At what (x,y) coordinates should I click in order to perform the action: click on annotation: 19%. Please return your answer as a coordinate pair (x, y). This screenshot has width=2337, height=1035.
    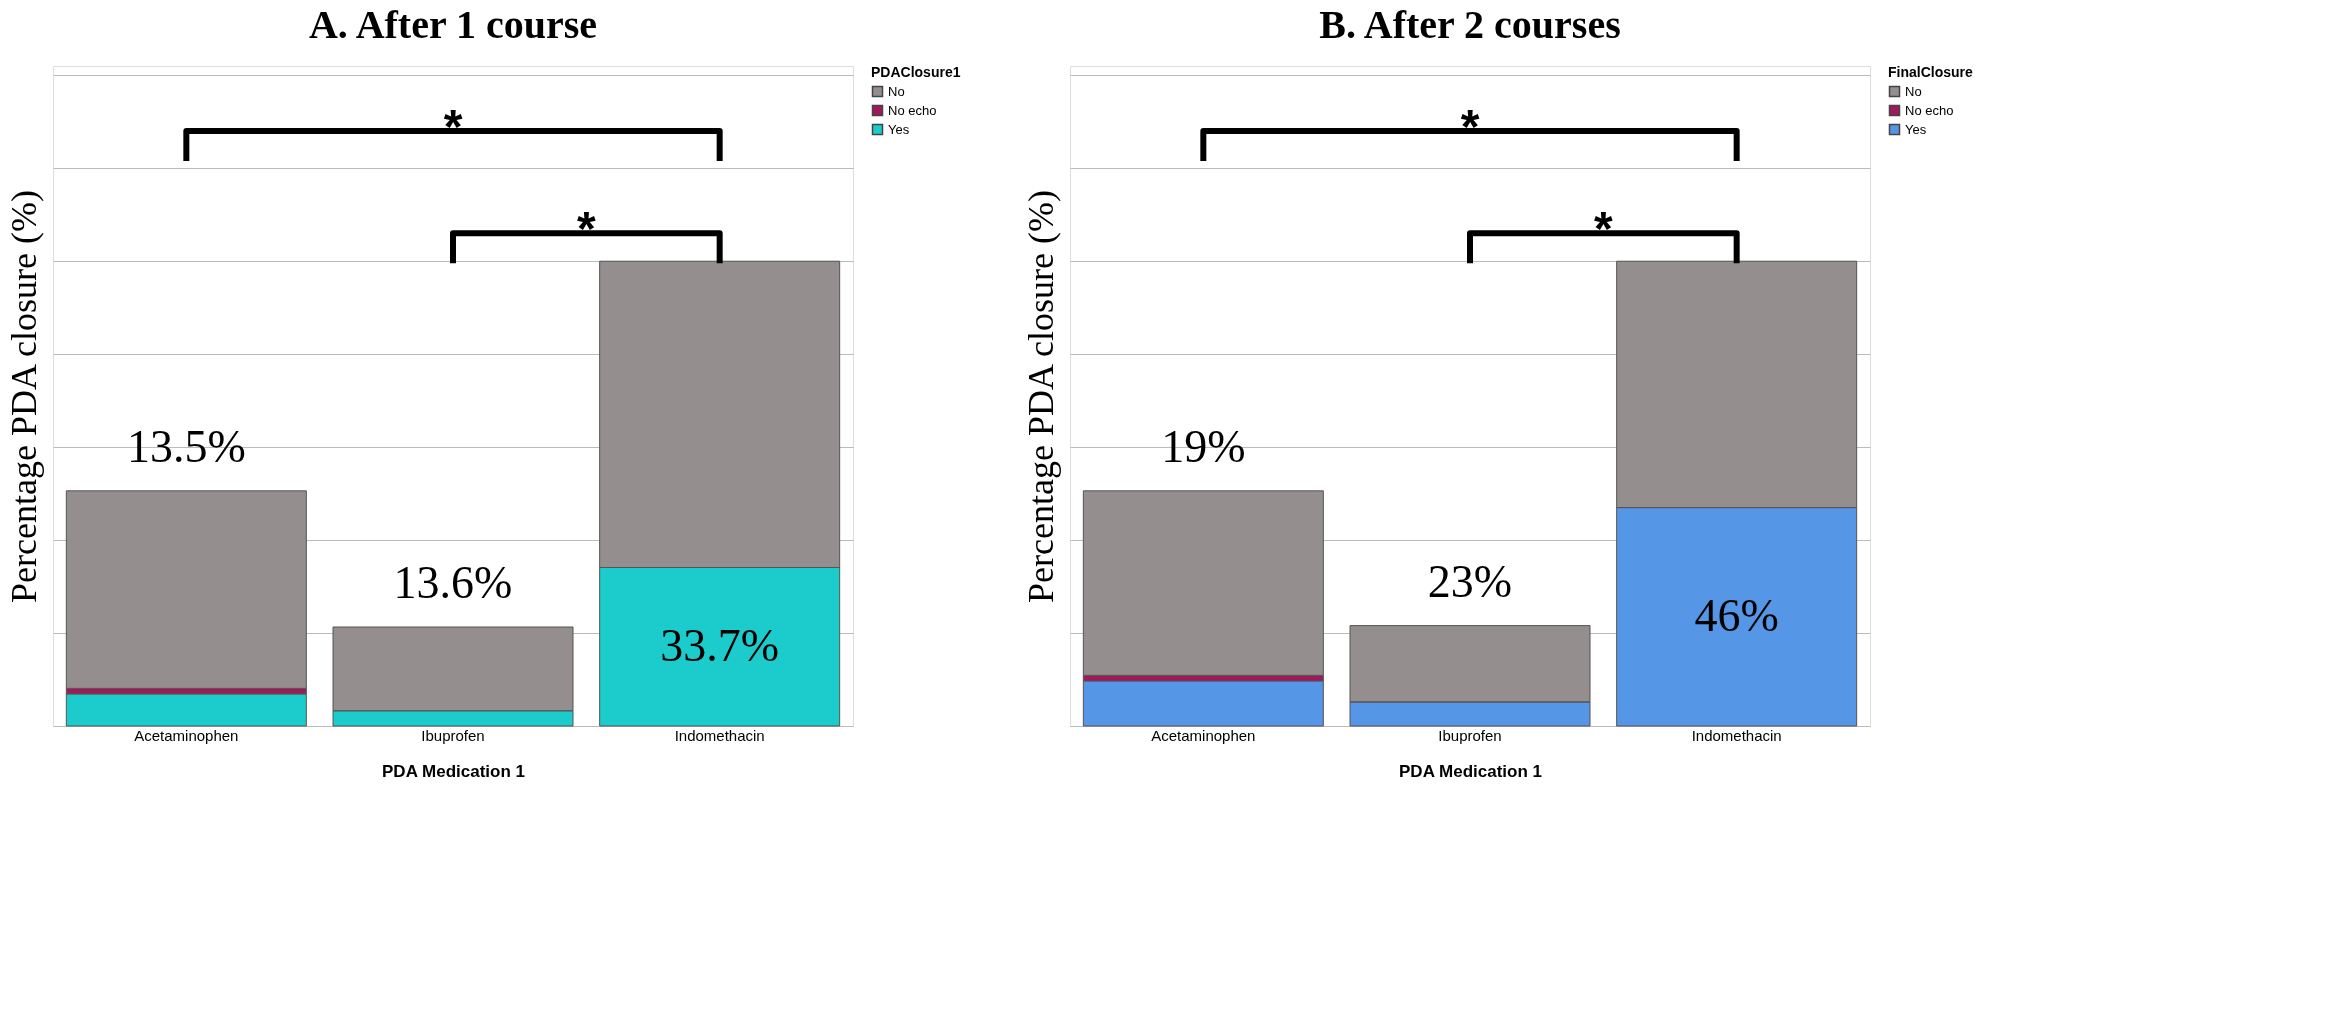
    Looking at the image, I should click on (1203, 447).